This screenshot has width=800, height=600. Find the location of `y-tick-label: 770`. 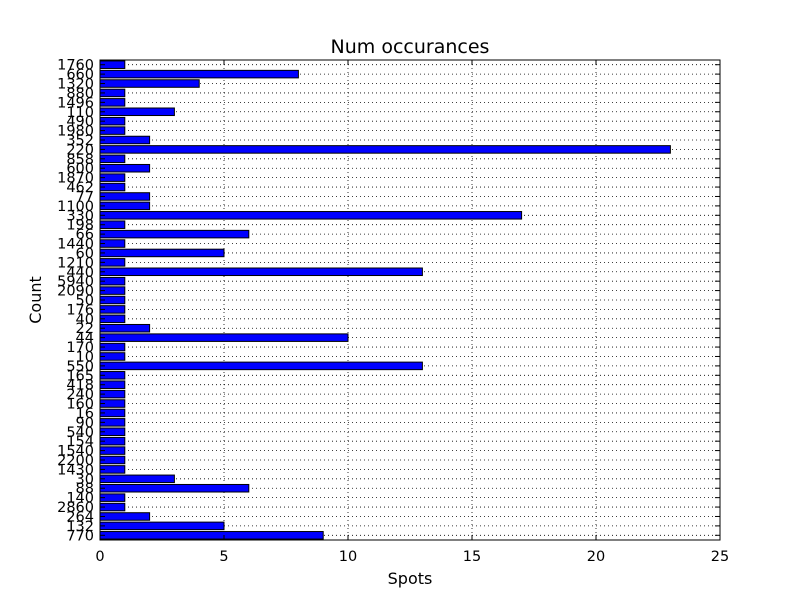

y-tick-label: 770 is located at coordinates (80, 536).